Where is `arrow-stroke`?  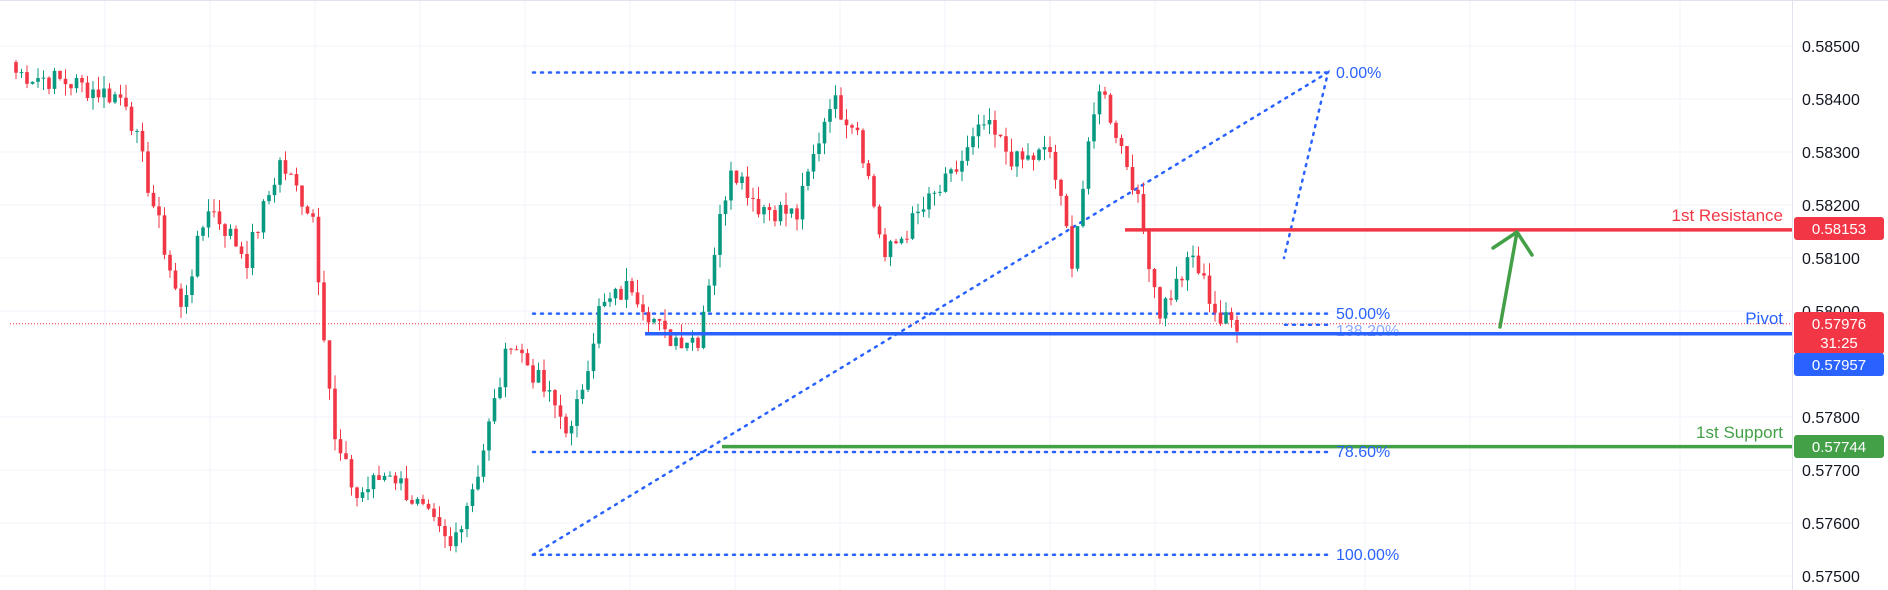
arrow-stroke is located at coordinates (1512, 279).